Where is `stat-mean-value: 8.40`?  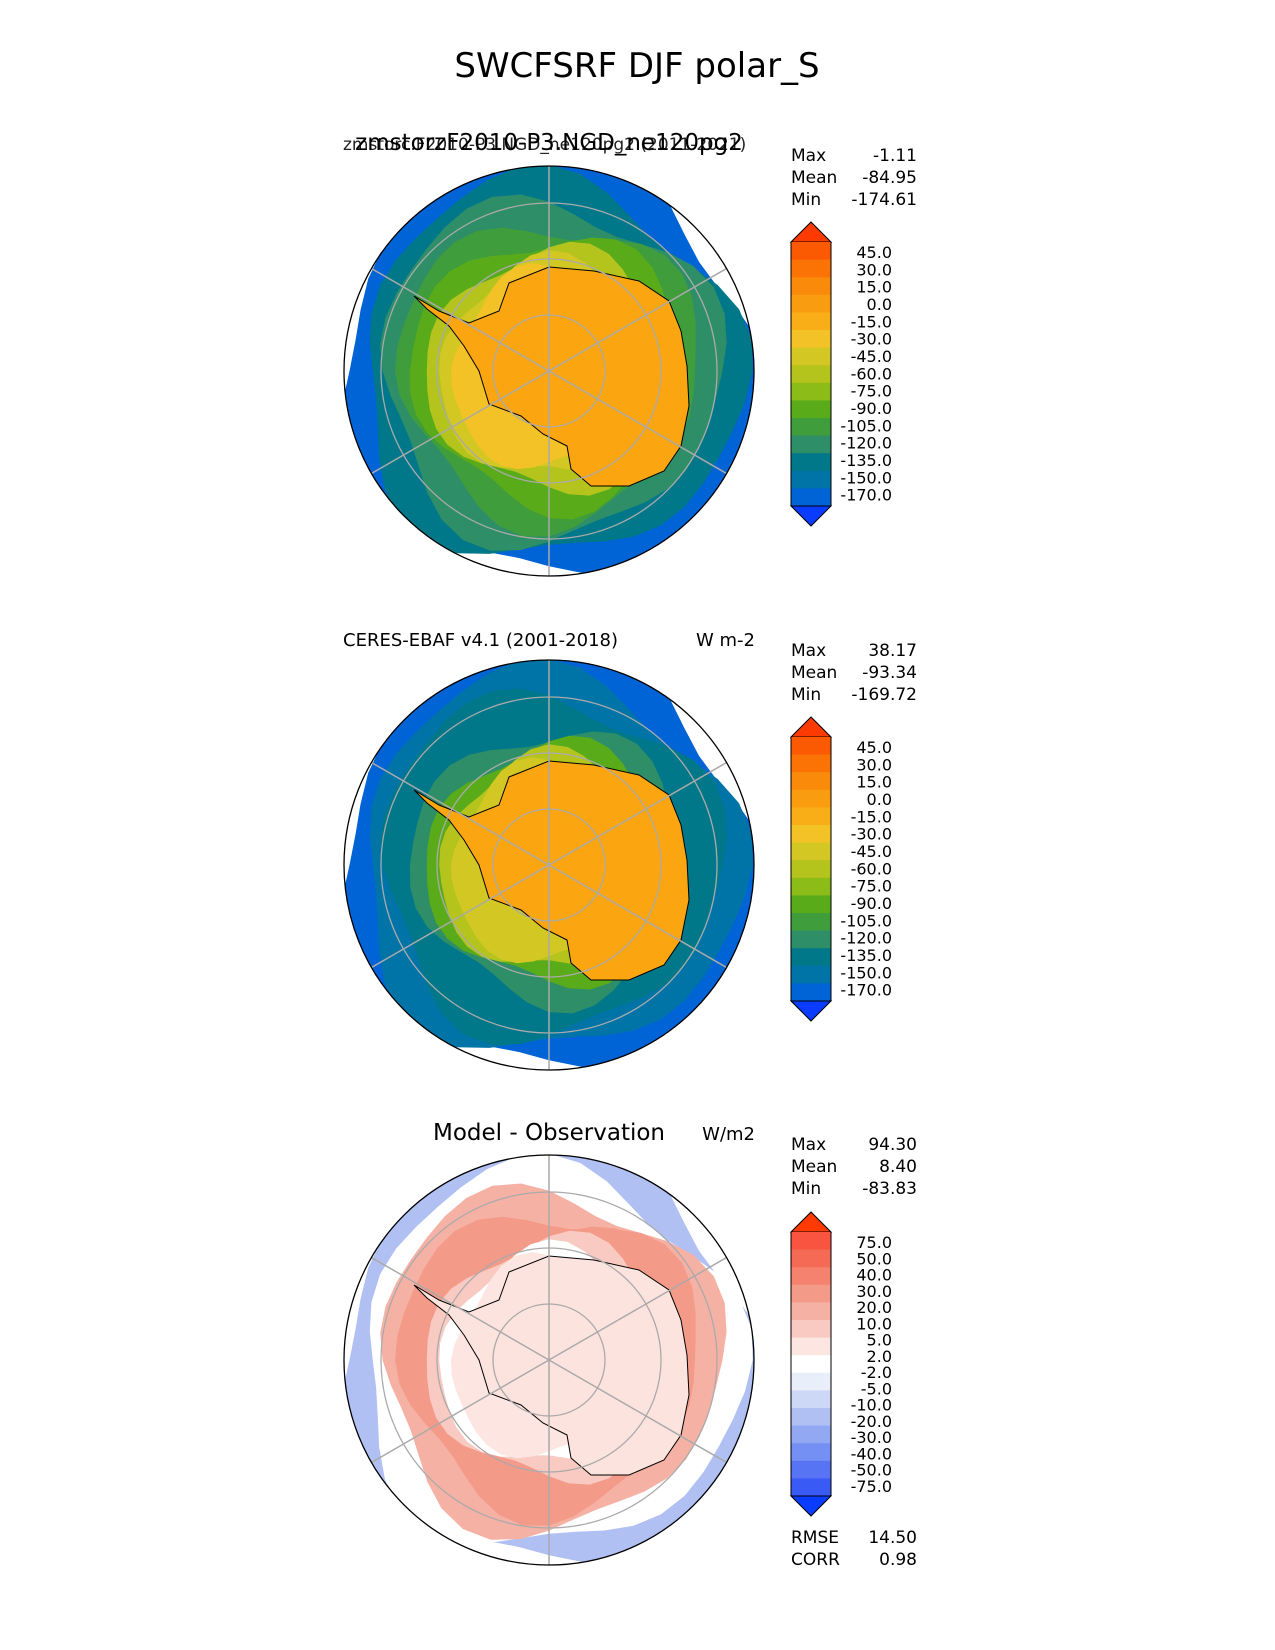
stat-mean-value: 8.40 is located at coordinates (898, 1167).